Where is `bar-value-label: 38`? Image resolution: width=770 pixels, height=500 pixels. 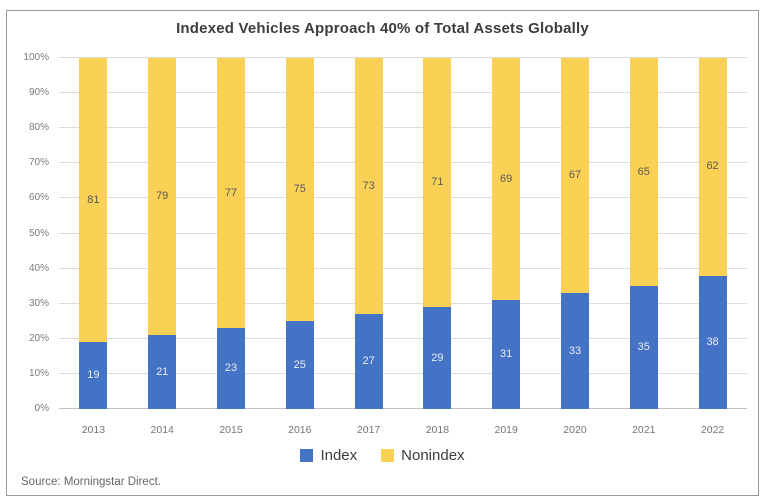 bar-value-label: 38 is located at coordinates (712, 341).